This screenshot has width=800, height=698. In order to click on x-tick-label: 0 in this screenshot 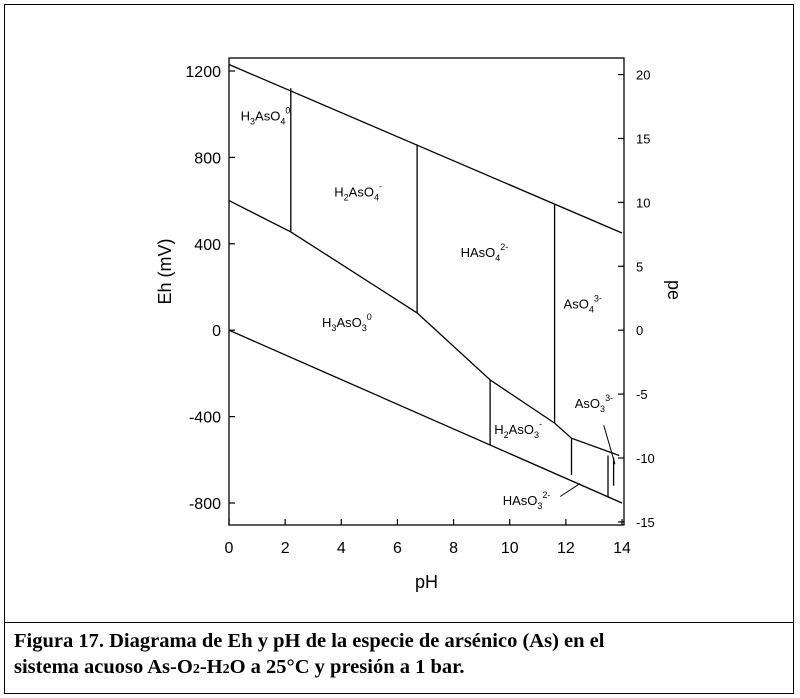, I will do `click(229, 548)`.